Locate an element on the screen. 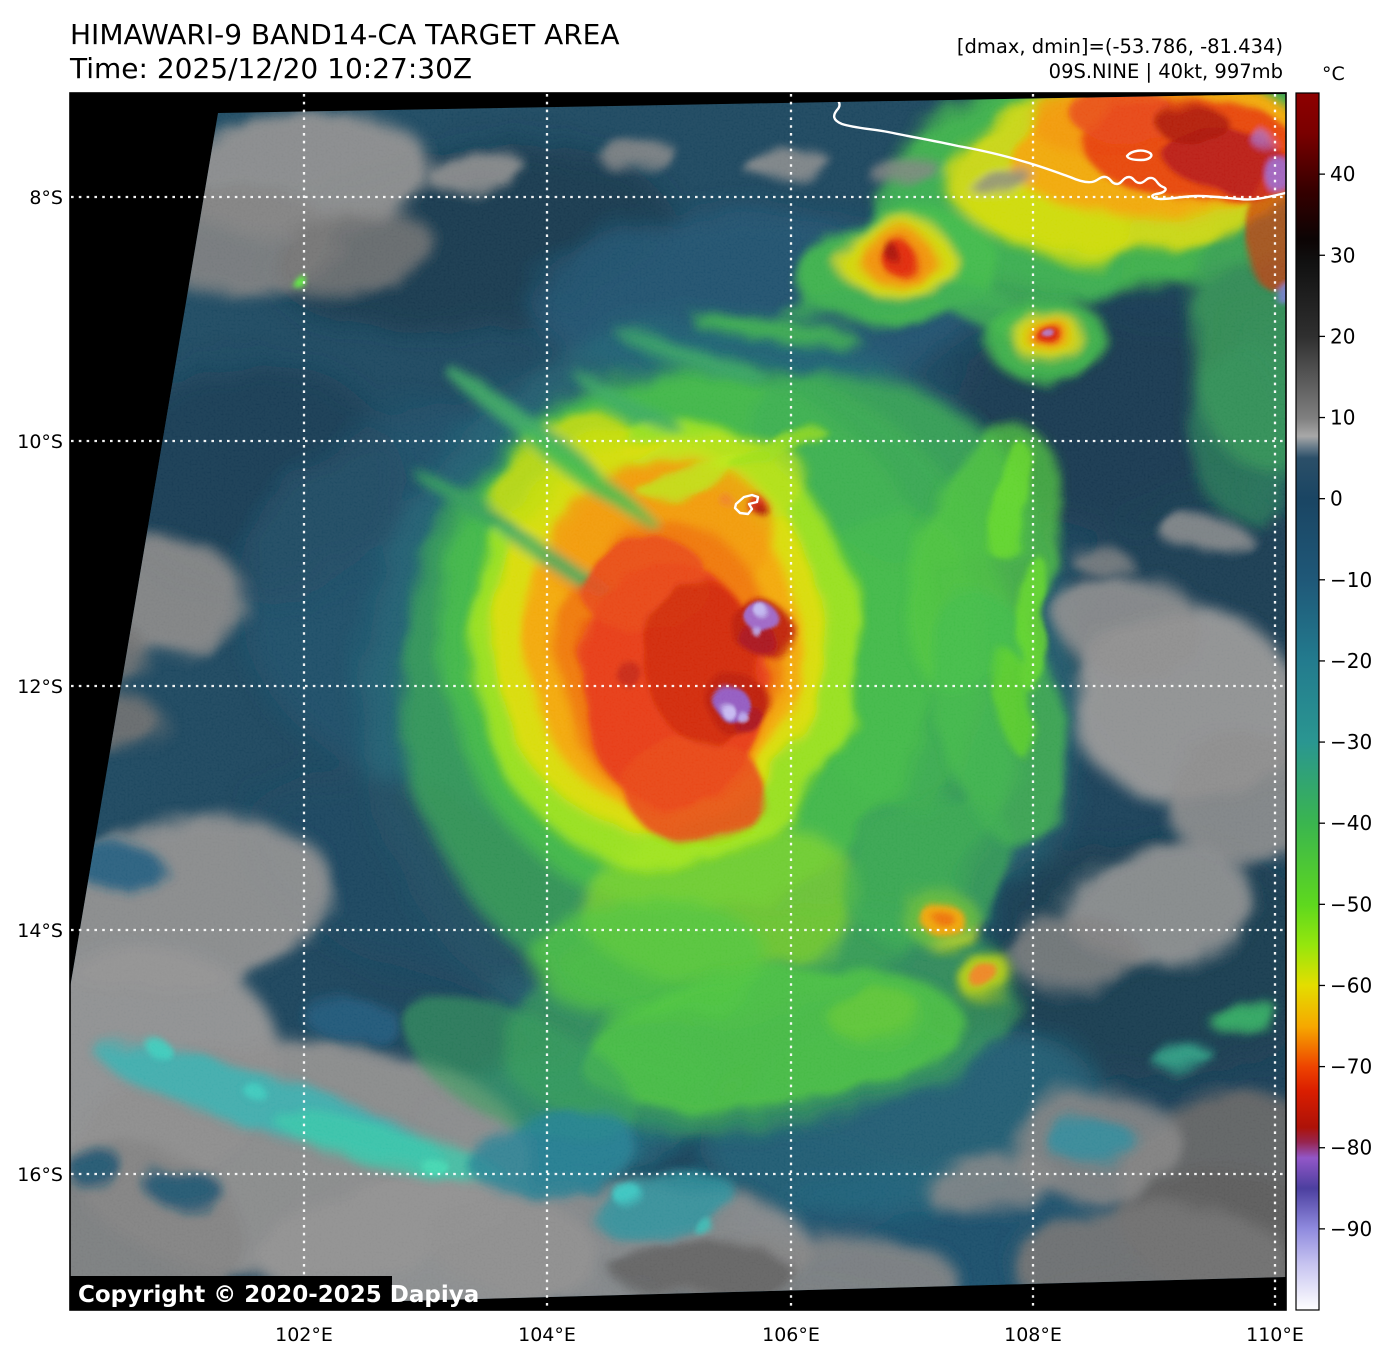  colorbar-tick-label: 10 is located at coordinates (1342, 418).